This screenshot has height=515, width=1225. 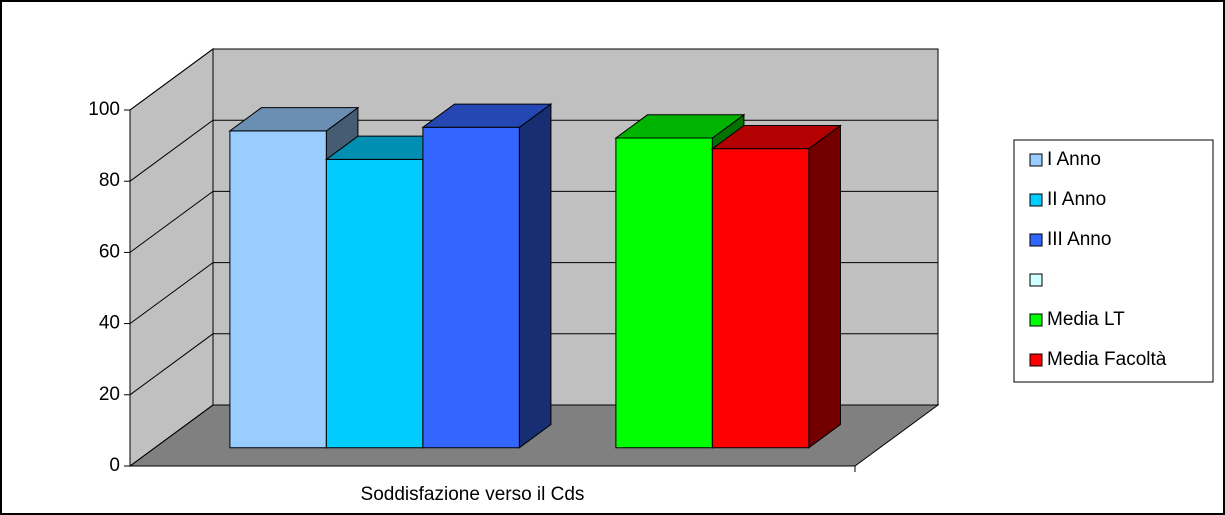 I want to click on legend-label: III Anno, so click(x=1079, y=239).